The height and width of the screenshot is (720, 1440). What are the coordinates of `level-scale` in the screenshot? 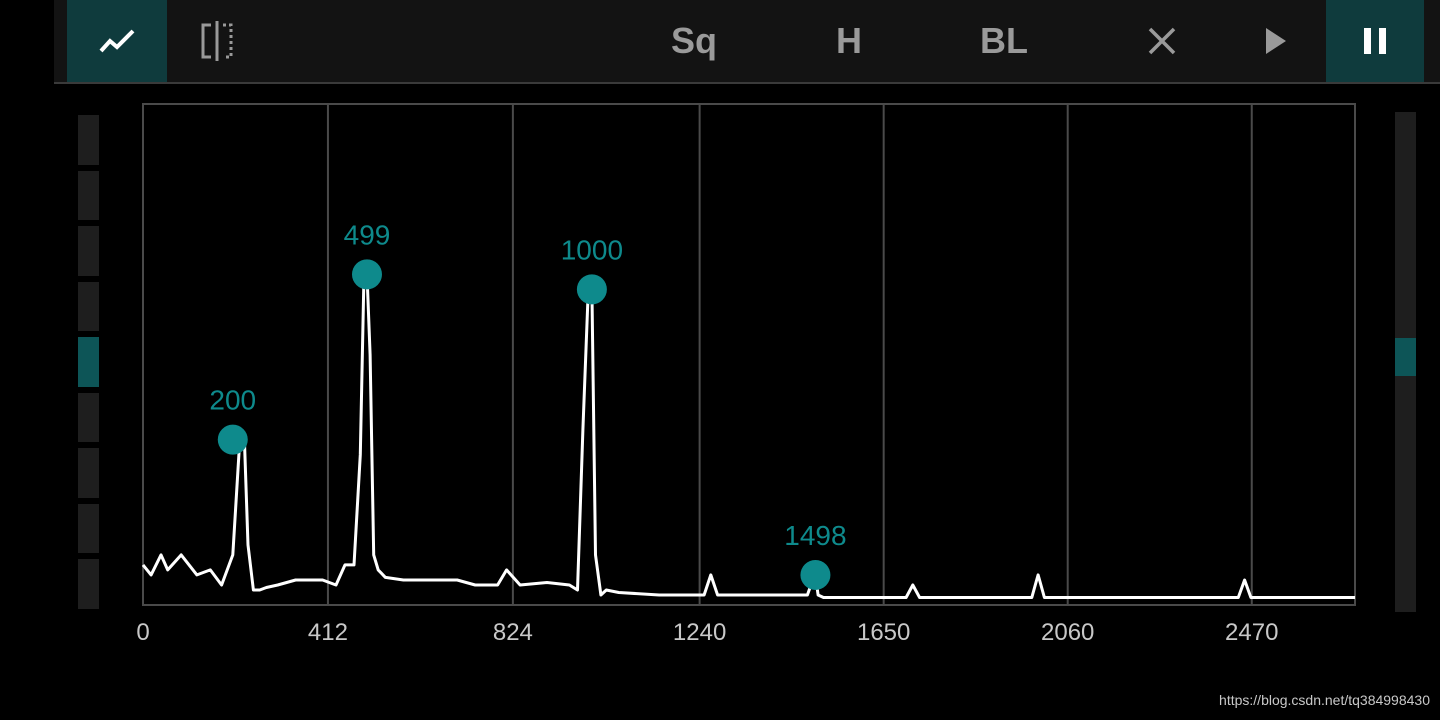 It's located at (88, 362).